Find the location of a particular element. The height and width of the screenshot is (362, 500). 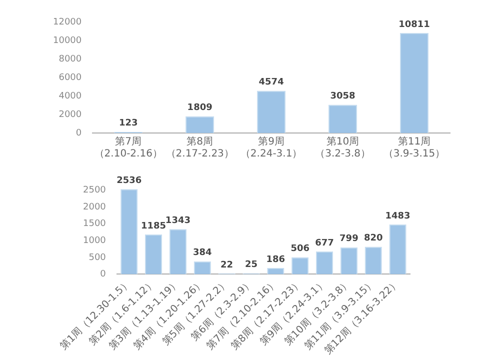

data-label: 25 is located at coordinates (251, 265).